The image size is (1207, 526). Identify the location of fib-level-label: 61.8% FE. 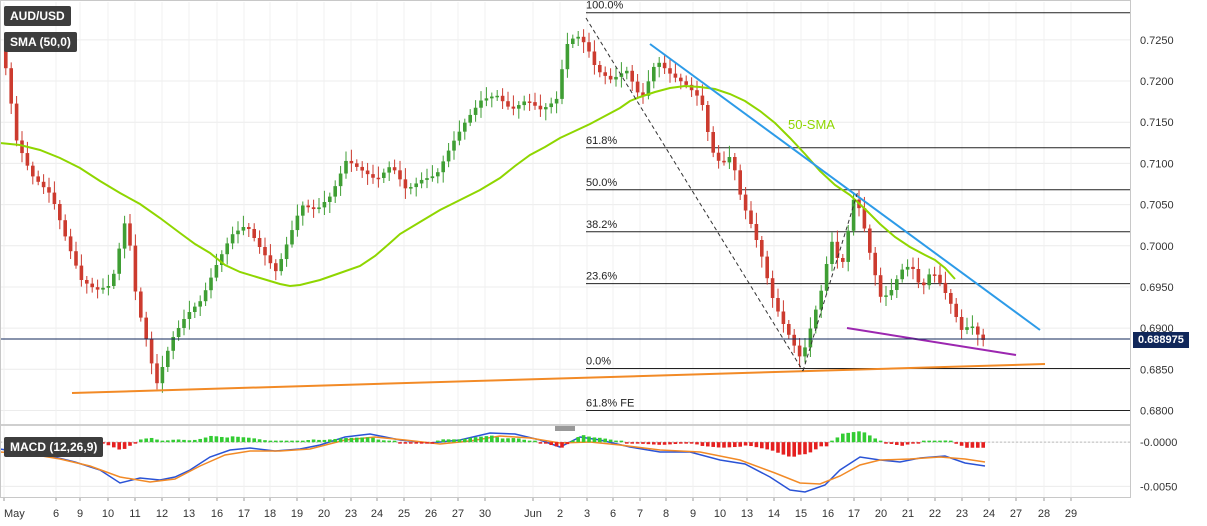
(610, 403).